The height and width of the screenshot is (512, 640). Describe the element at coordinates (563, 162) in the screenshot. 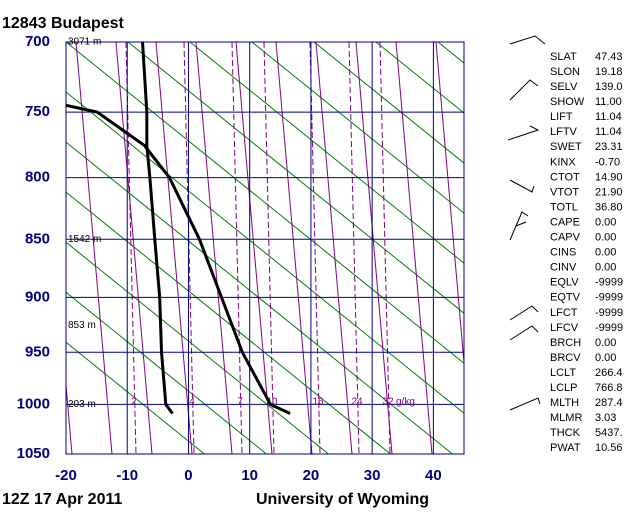

I see `index-name: KINX` at that location.